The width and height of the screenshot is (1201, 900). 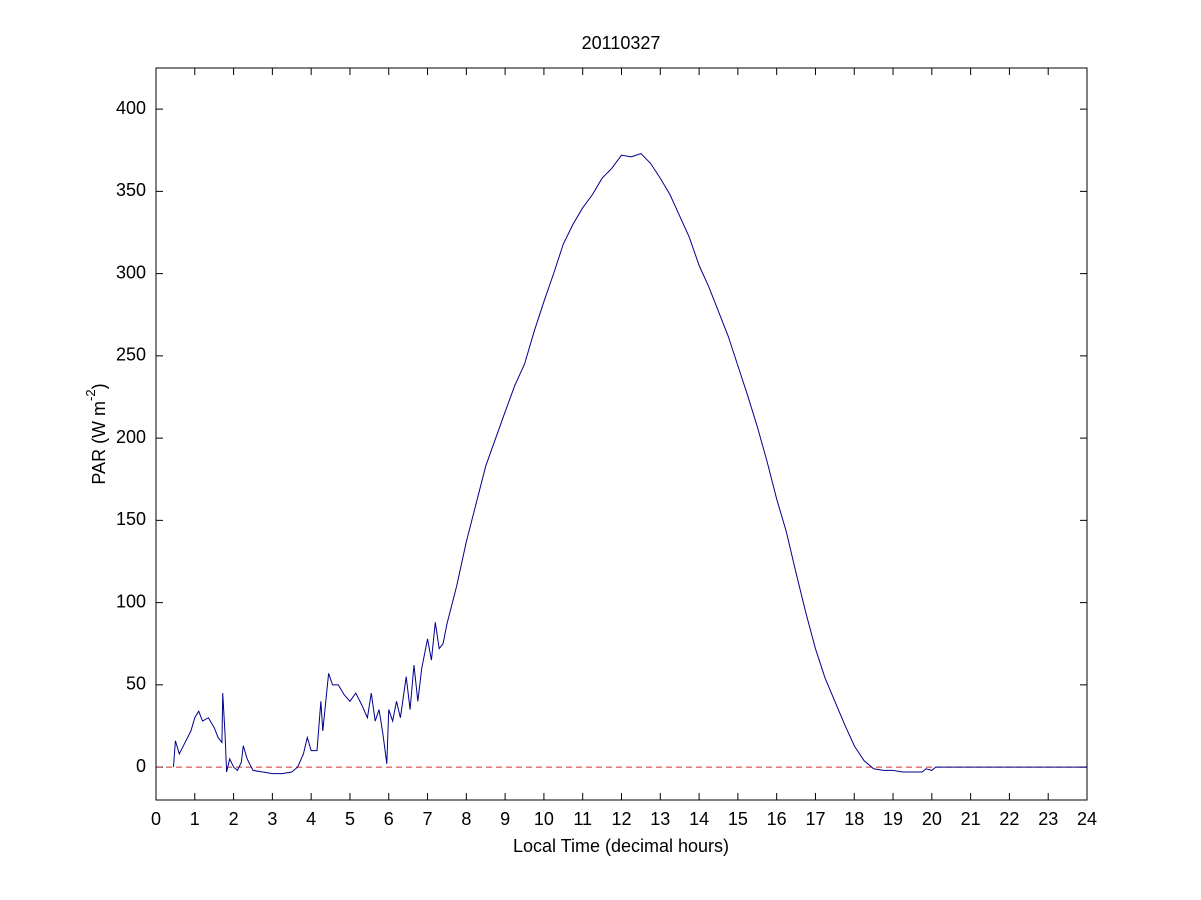 I want to click on y-tick-label: 250, so click(x=131, y=355).